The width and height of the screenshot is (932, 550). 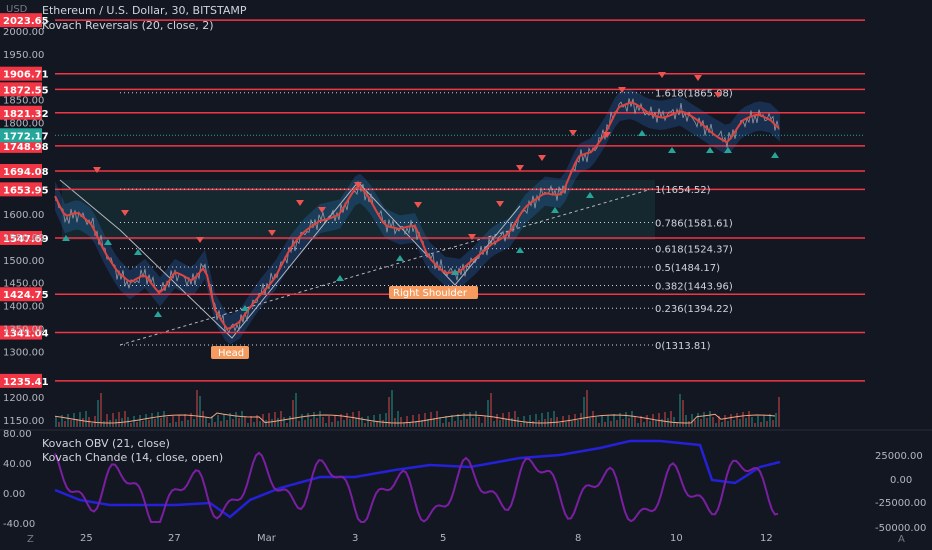 I want to click on obv-tick-2: -25000.00, so click(x=900, y=503).